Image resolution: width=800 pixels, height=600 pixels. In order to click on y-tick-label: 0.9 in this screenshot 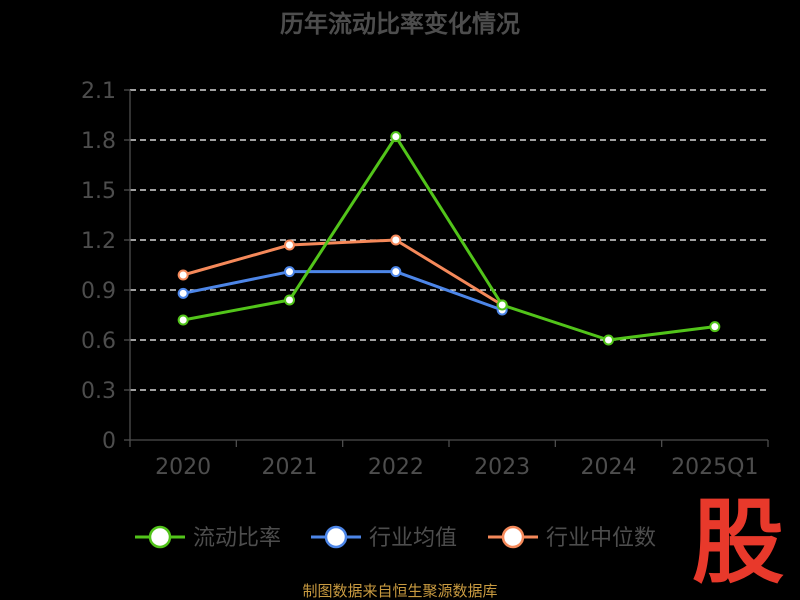, I will do `click(98, 291)`.